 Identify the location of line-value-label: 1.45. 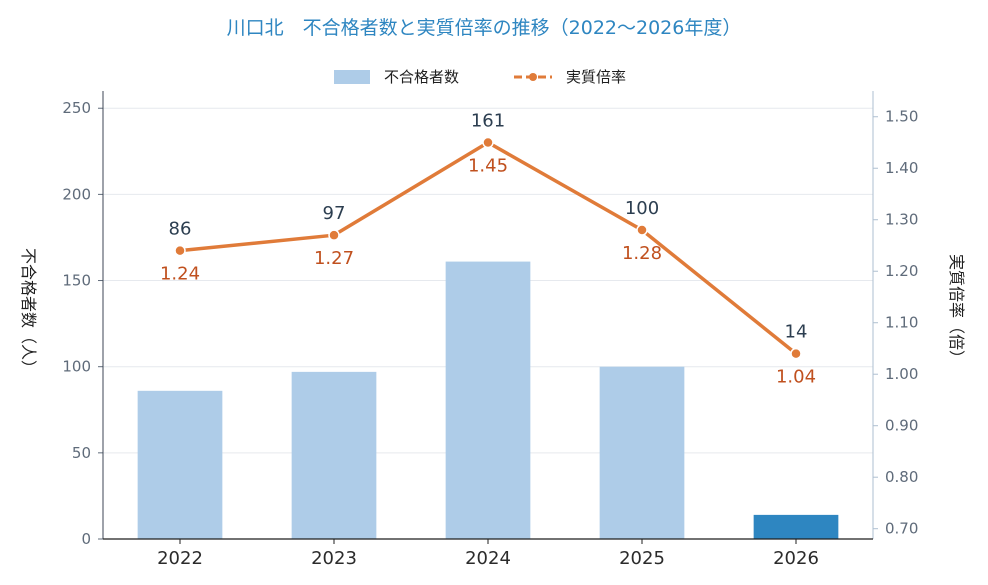
(488, 165).